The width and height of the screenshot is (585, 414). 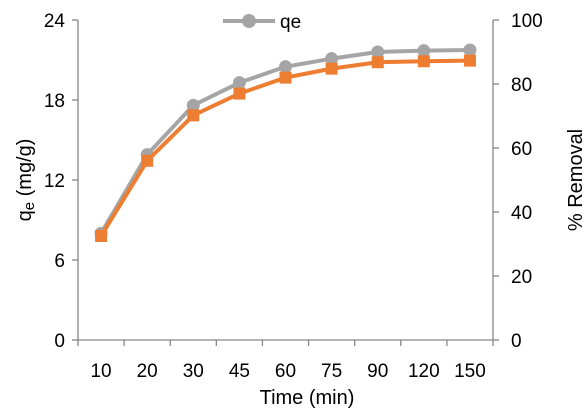 I want to click on y2-tick-label: 80, so click(x=521, y=85).